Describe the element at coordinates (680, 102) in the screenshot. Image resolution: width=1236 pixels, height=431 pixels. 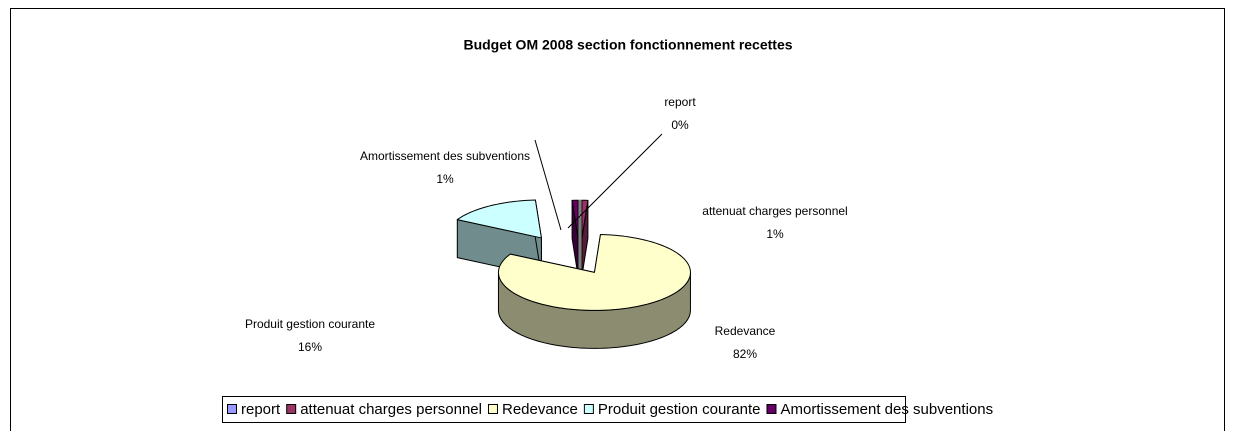
I see `data-label-name: report` at that location.